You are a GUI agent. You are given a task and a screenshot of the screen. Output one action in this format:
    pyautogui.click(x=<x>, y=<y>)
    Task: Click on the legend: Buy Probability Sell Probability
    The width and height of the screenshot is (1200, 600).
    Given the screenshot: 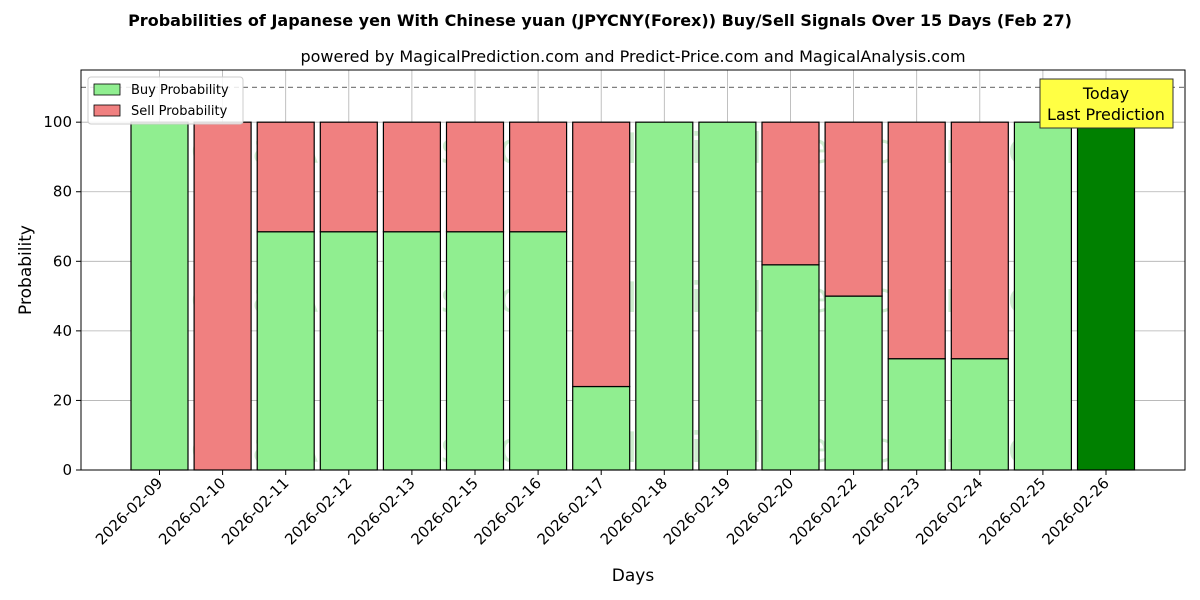 What is the action you would take?
    pyautogui.click(x=165, y=100)
    